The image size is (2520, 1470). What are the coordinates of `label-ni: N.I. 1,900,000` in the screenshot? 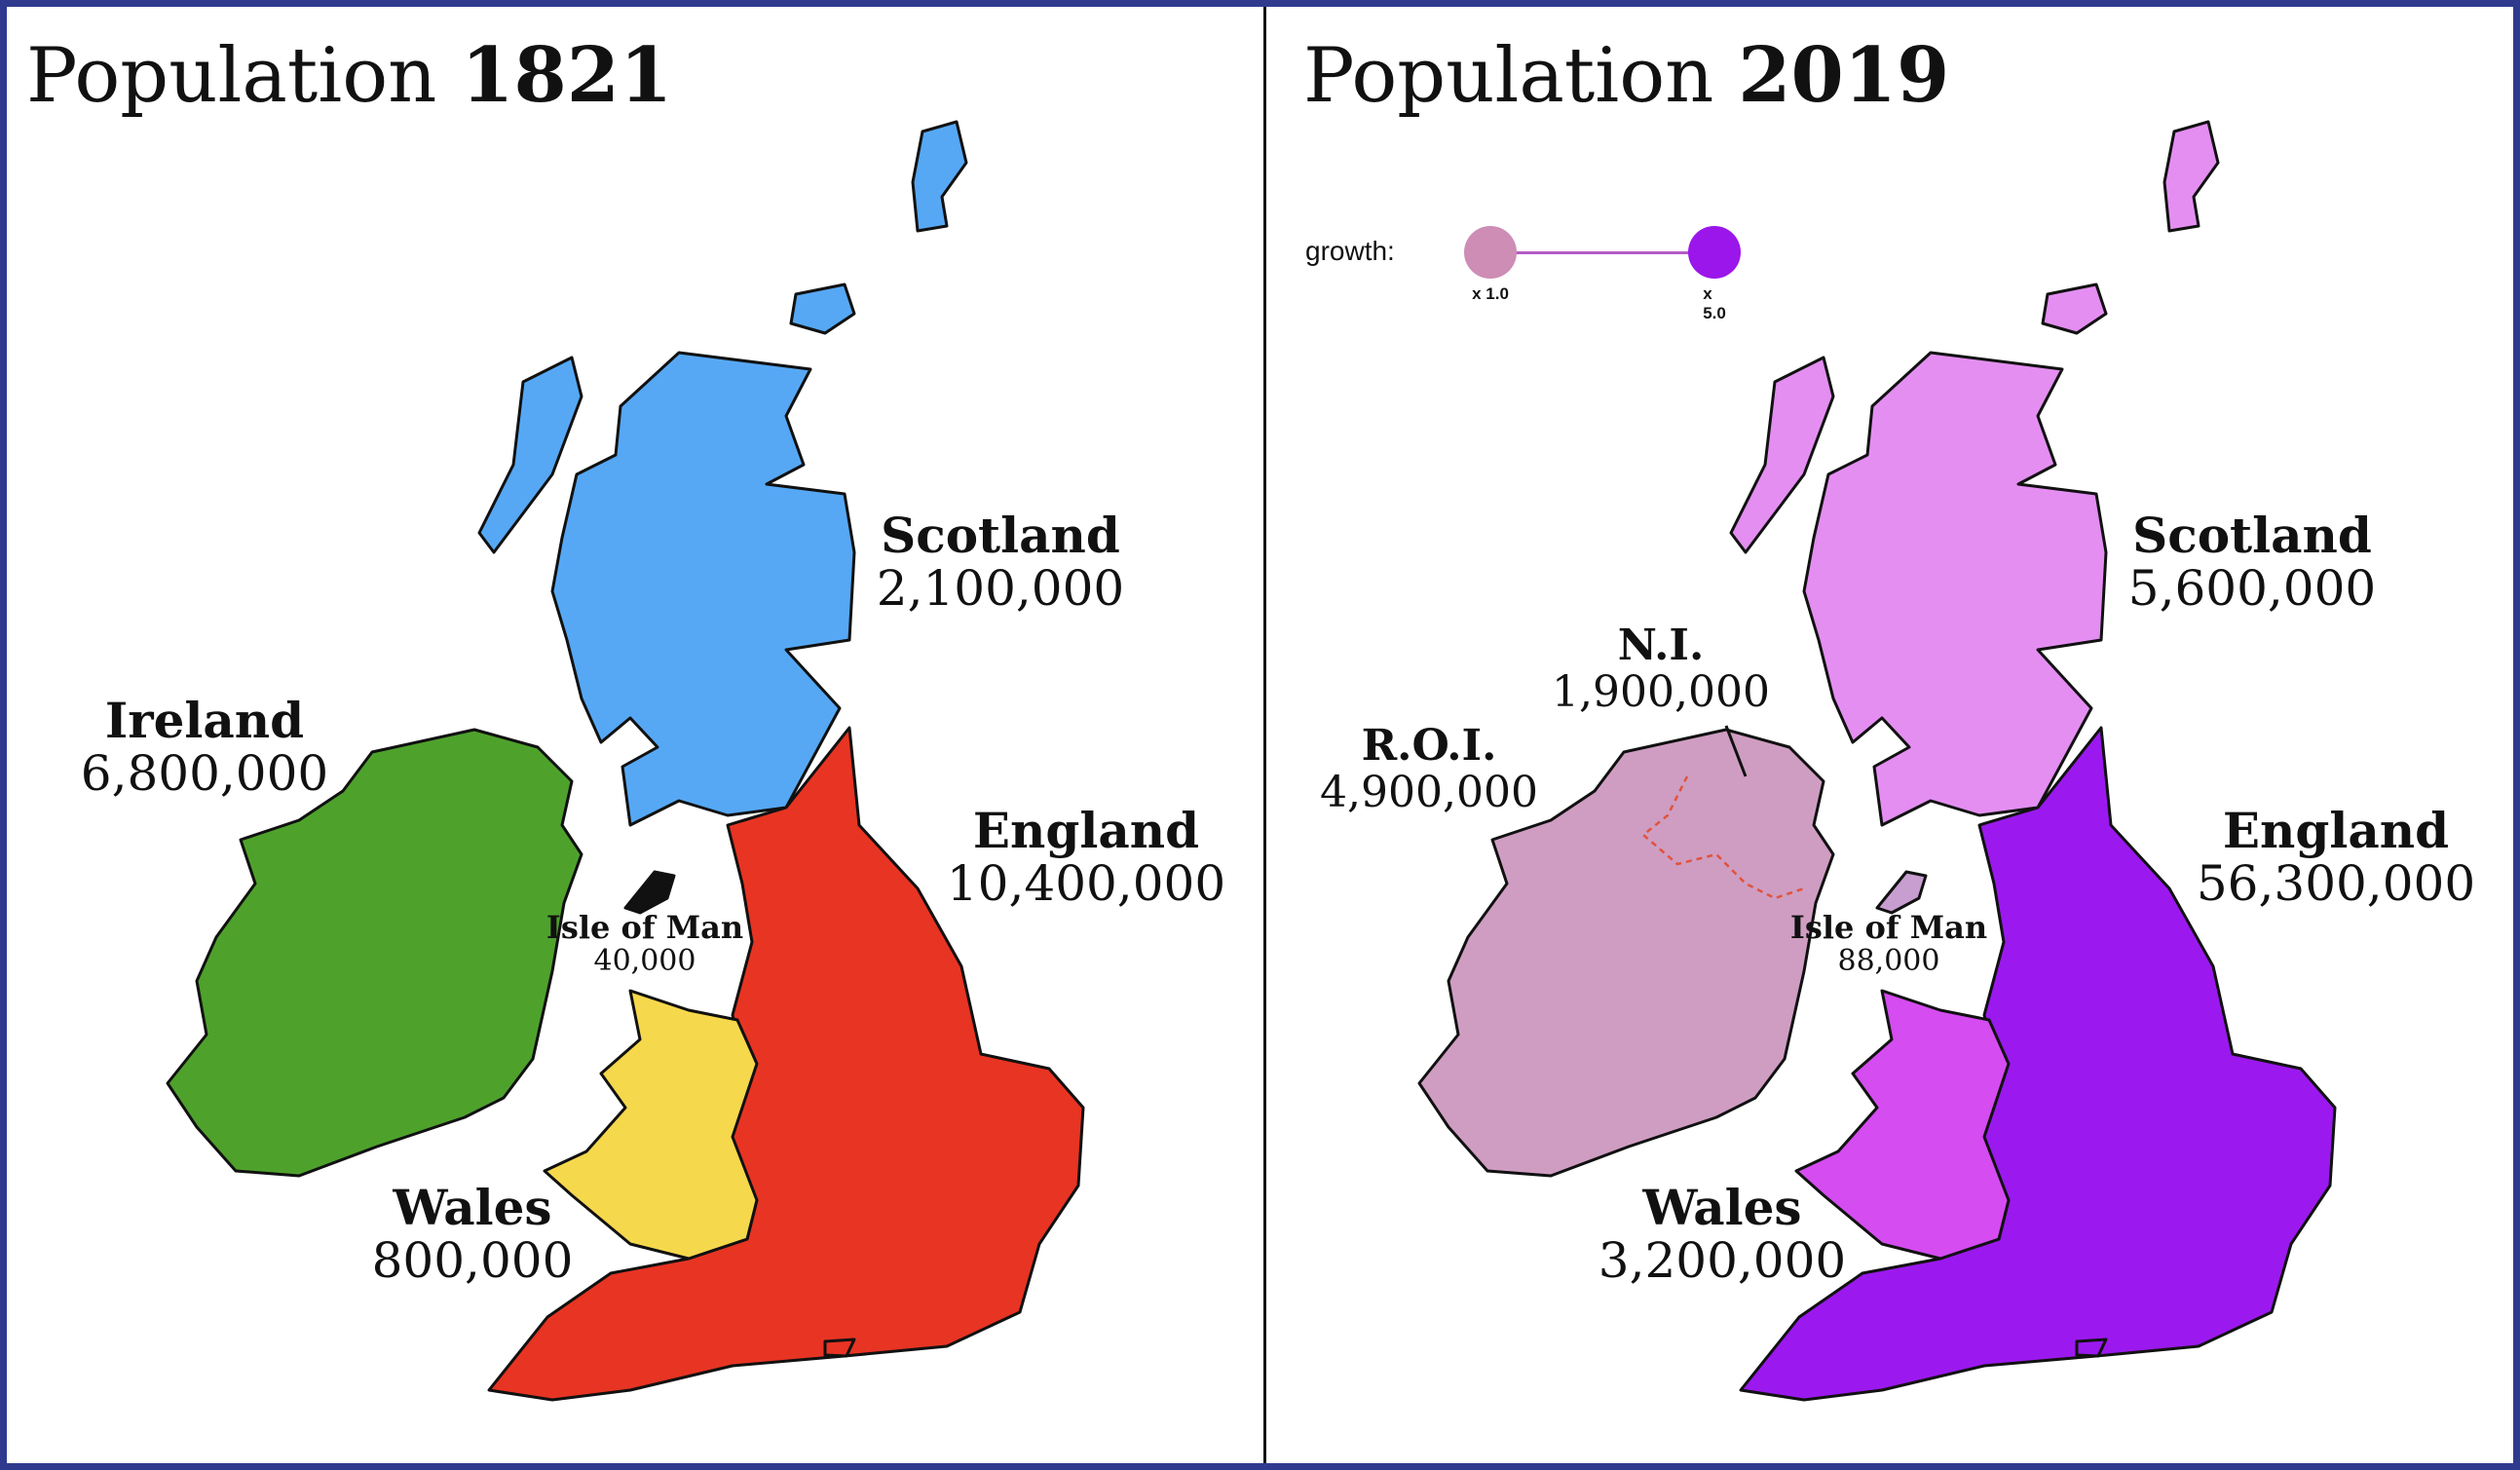 It's located at (1661, 670).